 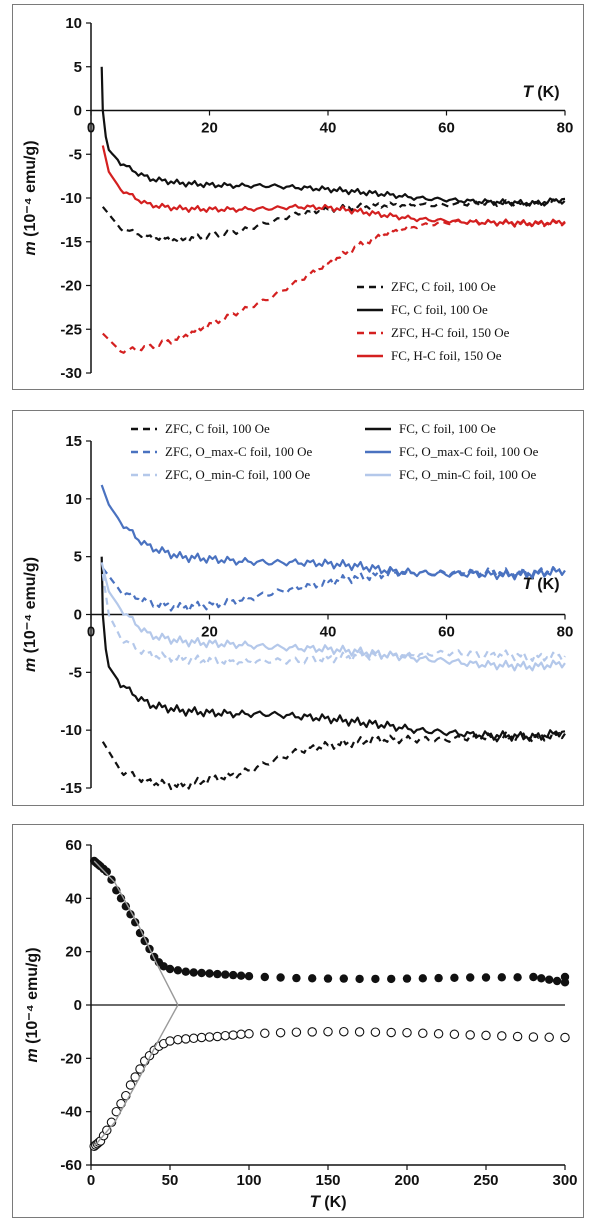 What do you see at coordinates (564, 1180) in the screenshot?
I see `bottom-xtick-label: 300` at bounding box center [564, 1180].